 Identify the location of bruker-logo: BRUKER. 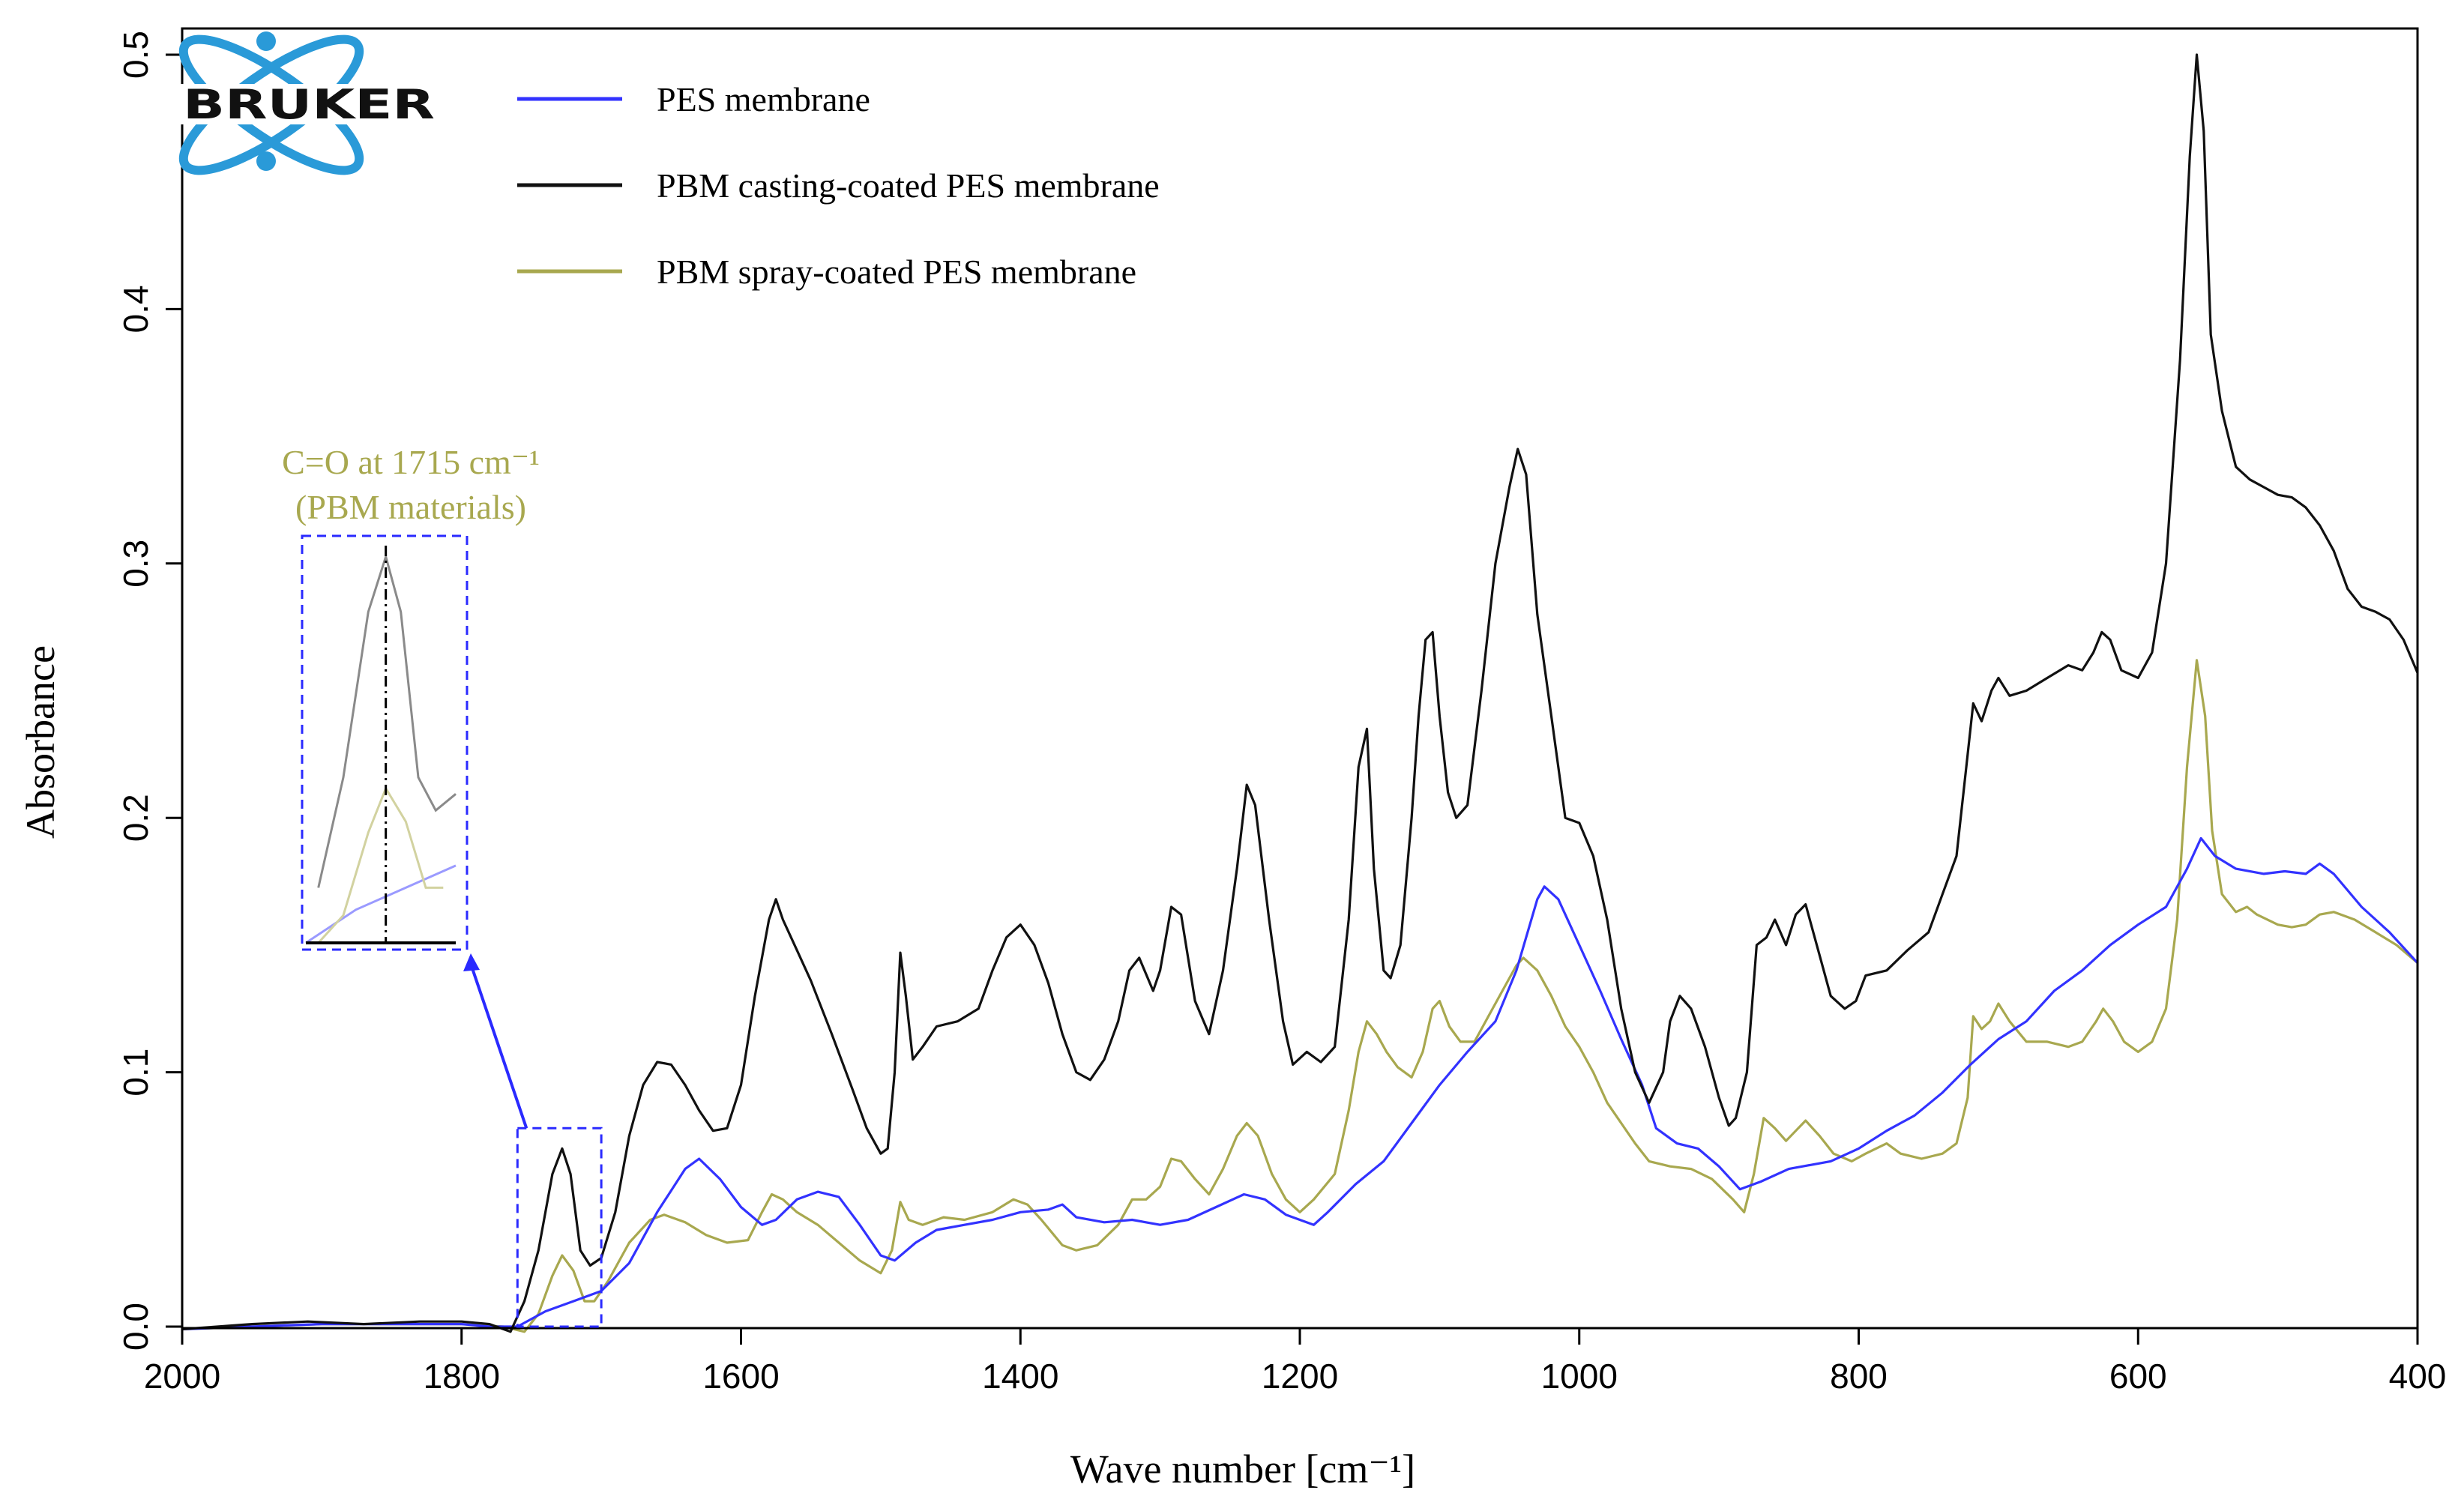
(304, 103).